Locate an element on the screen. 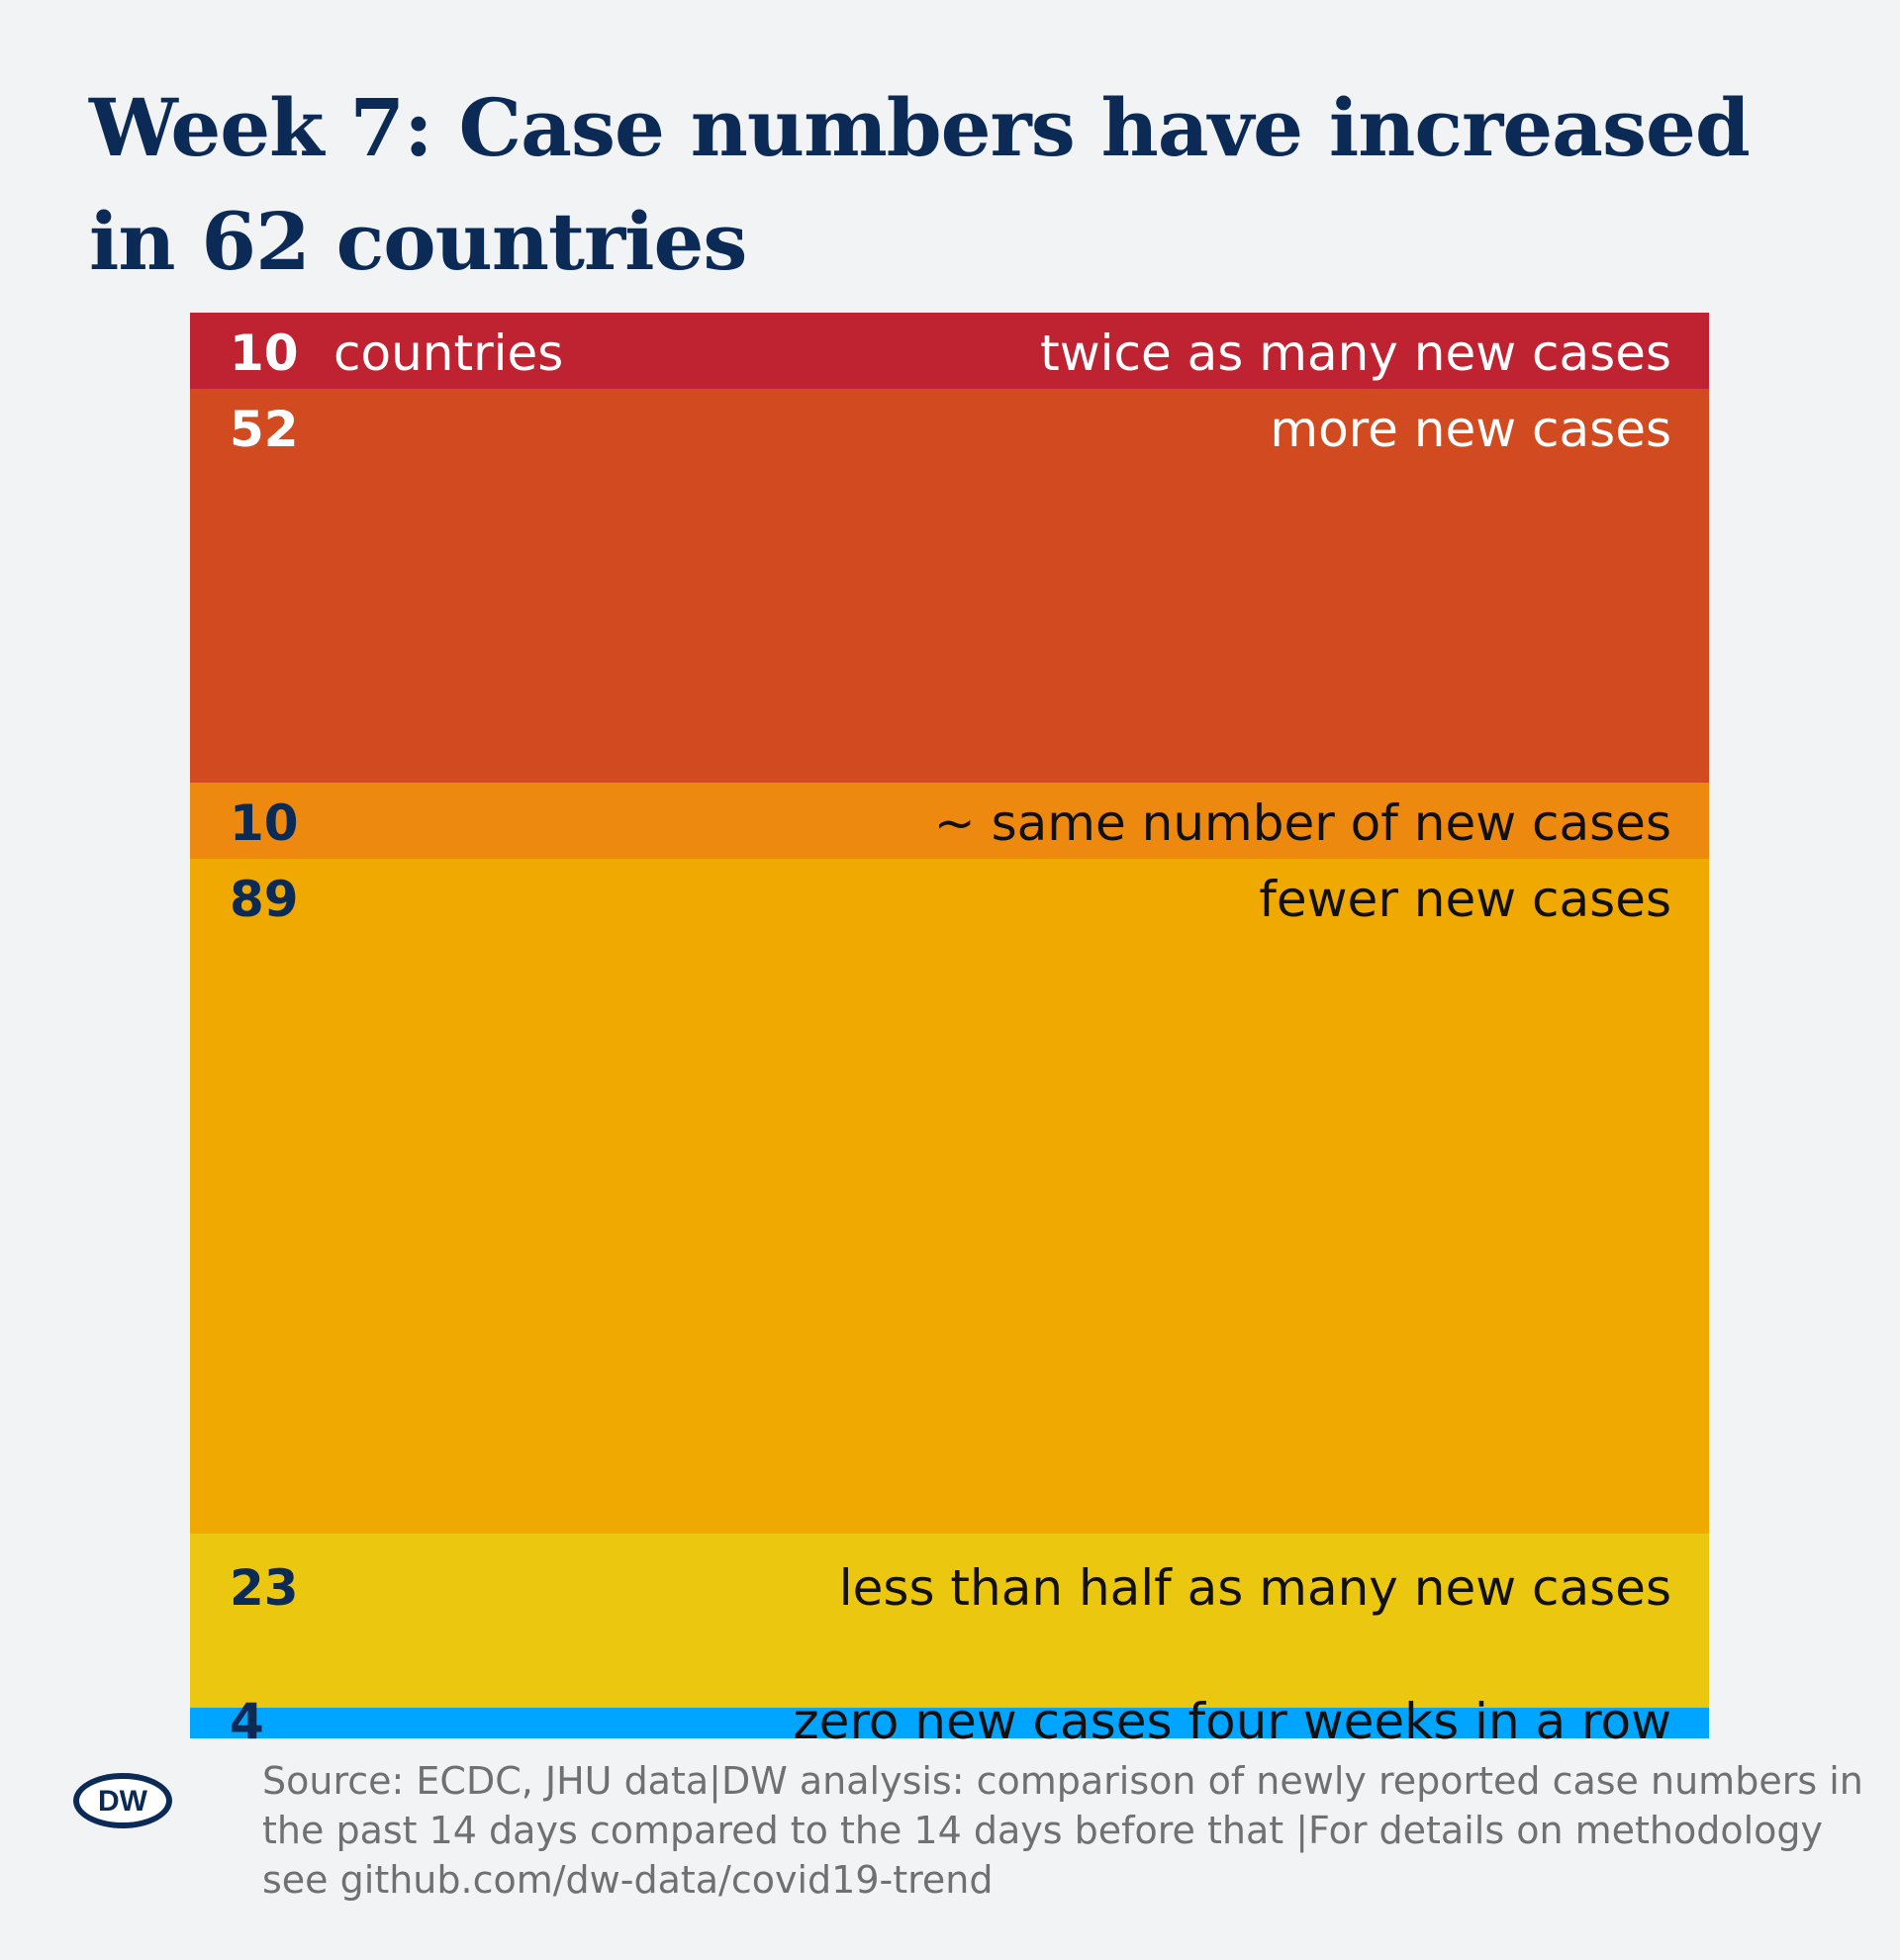 This screenshot has width=1900, height=1960. segment-value: 89 is located at coordinates (264, 899).